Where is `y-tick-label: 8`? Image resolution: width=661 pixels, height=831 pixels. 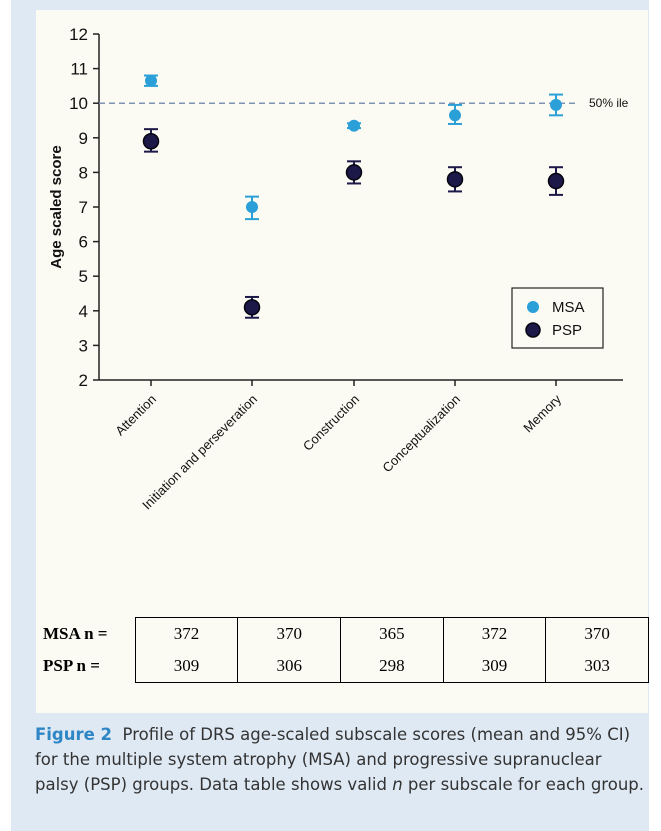 y-tick-label: 8 is located at coordinates (83, 172).